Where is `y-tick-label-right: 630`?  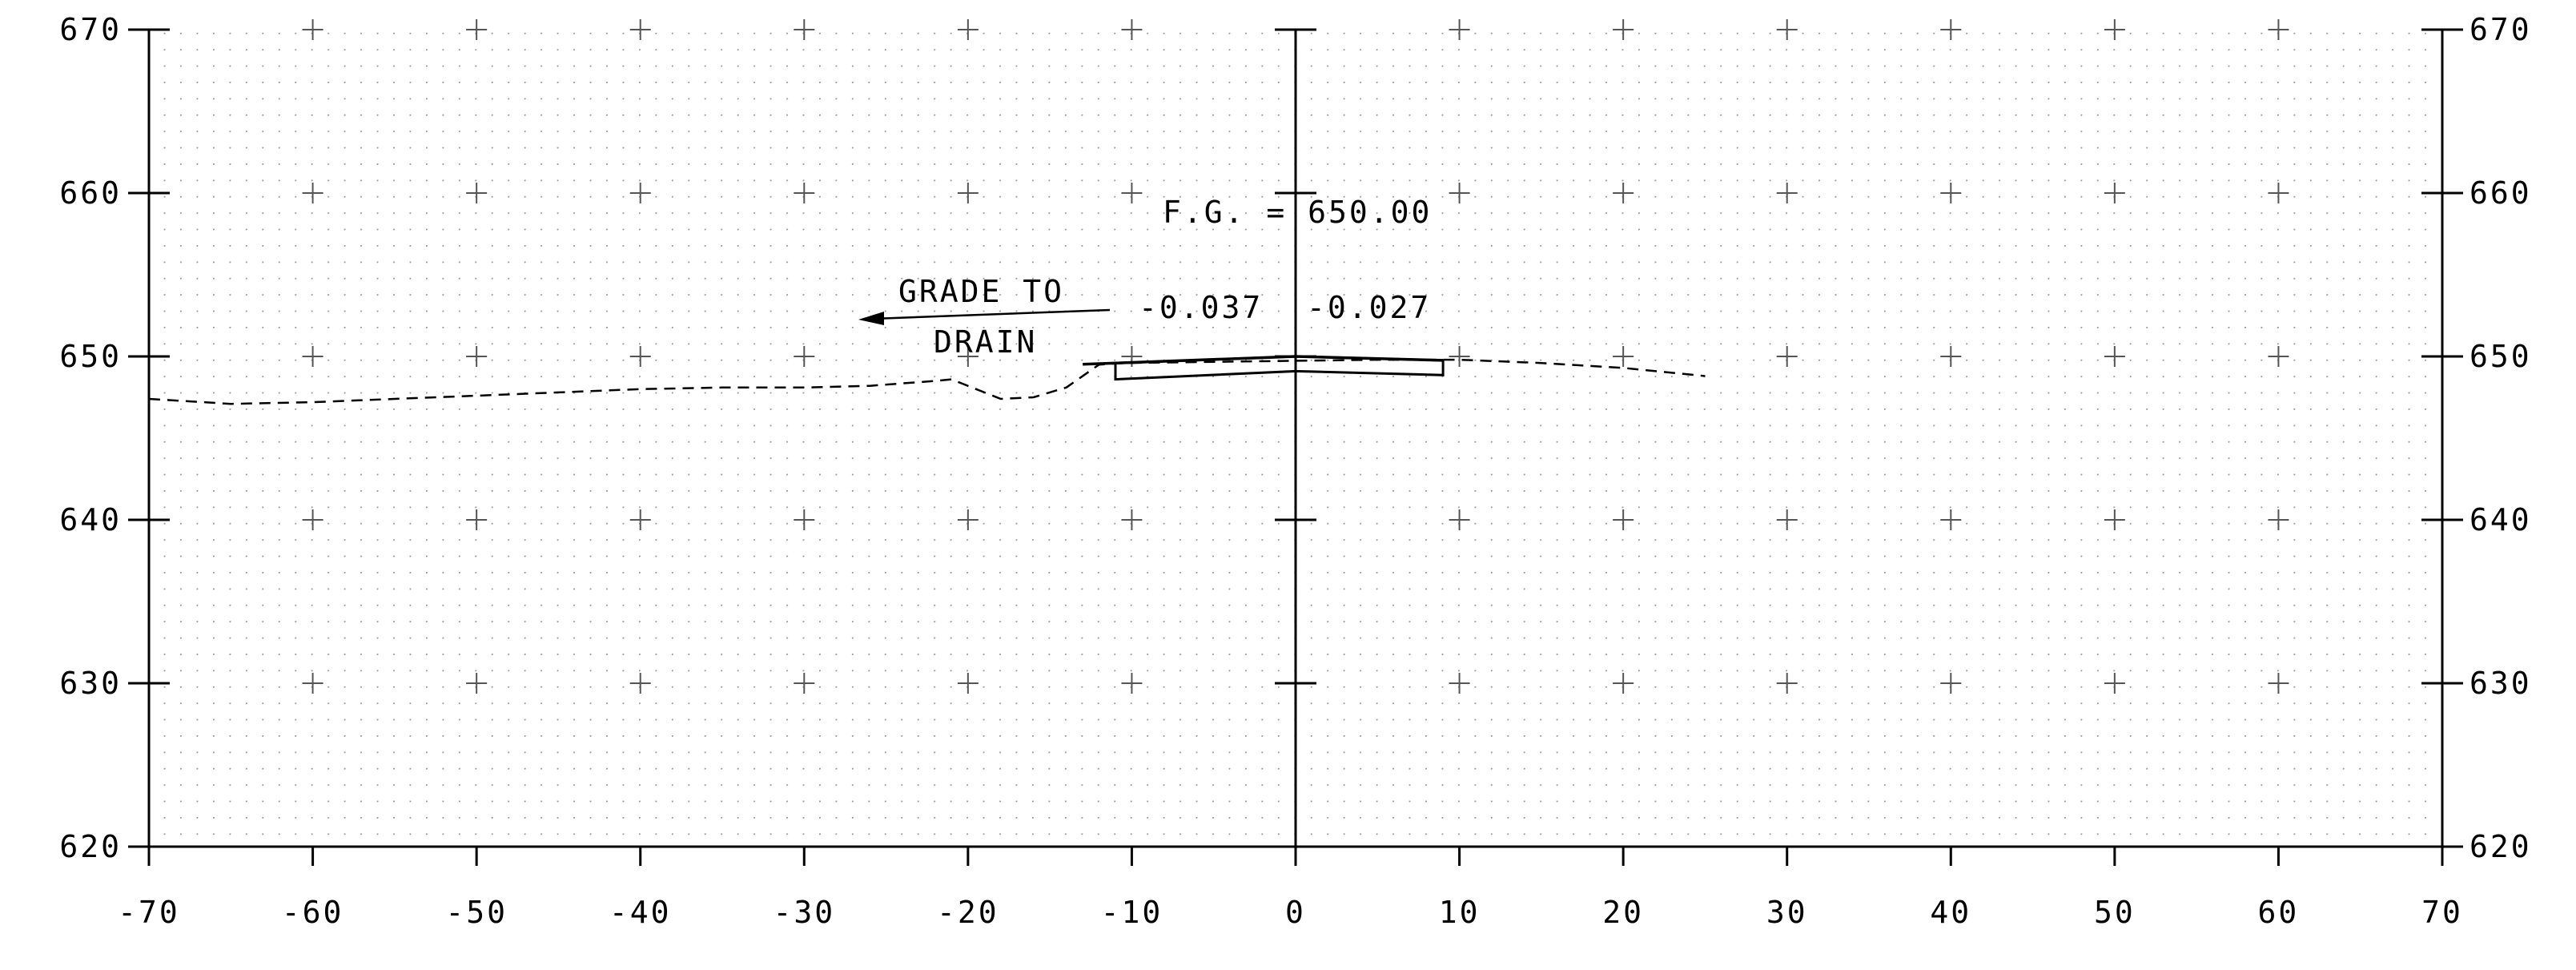
y-tick-label-right: 630 is located at coordinates (2501, 684).